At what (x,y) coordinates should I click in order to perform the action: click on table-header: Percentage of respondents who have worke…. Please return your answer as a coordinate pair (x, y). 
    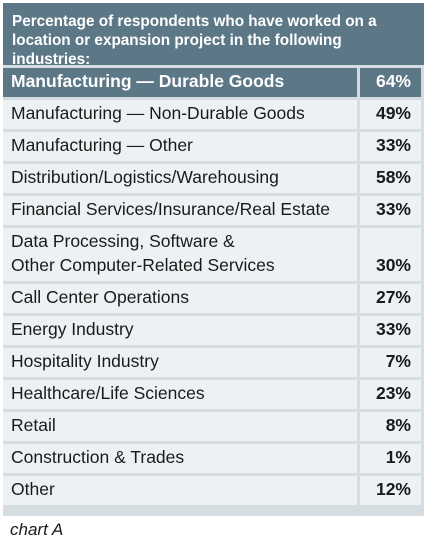
    Looking at the image, I should click on (213, 35).